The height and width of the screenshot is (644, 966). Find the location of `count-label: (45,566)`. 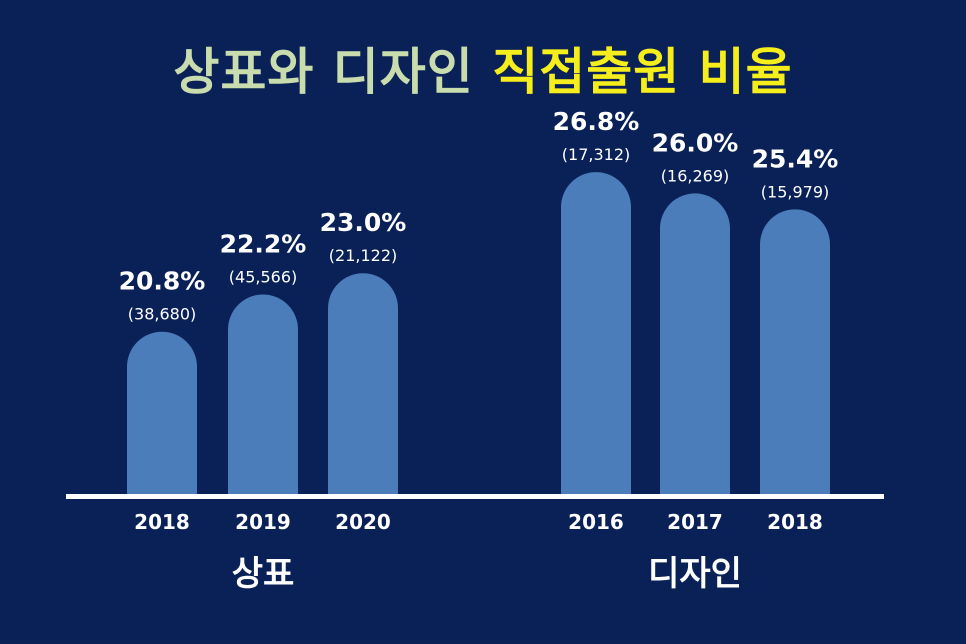

count-label: (45,566) is located at coordinates (263, 276).